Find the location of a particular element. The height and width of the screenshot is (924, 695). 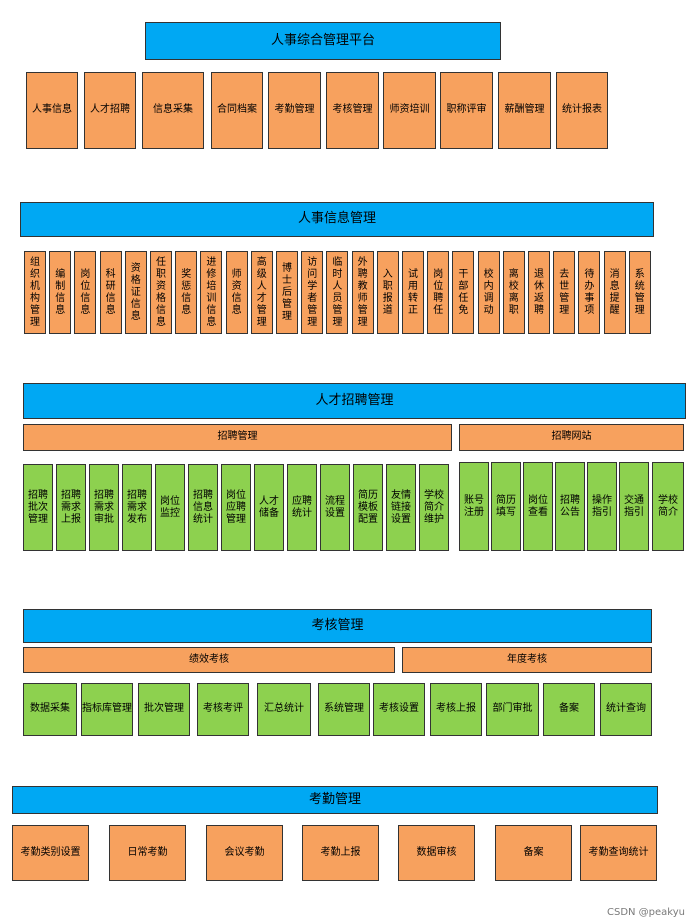

s5-item-2: 日常考勤 is located at coordinates (147, 853).